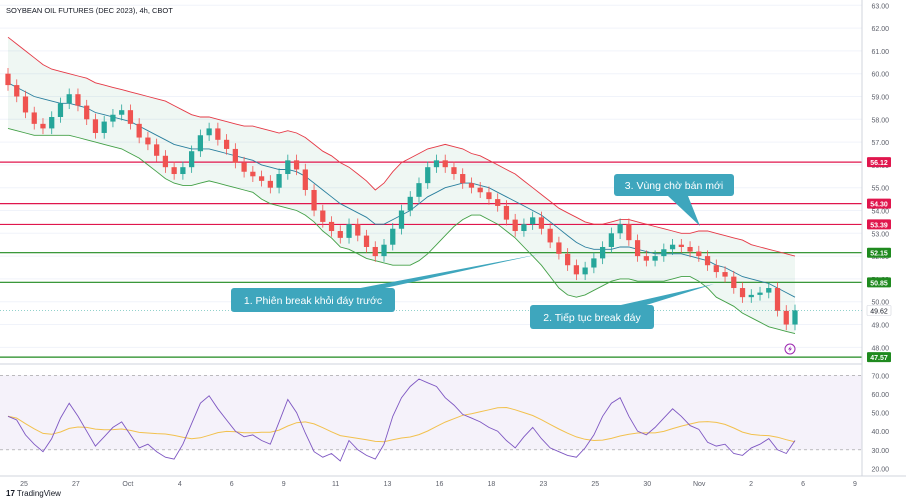 This screenshot has width=906, height=504. Describe the element at coordinates (880, 414) in the screenshot. I see `rsi-tick-label: 50.00` at that location.